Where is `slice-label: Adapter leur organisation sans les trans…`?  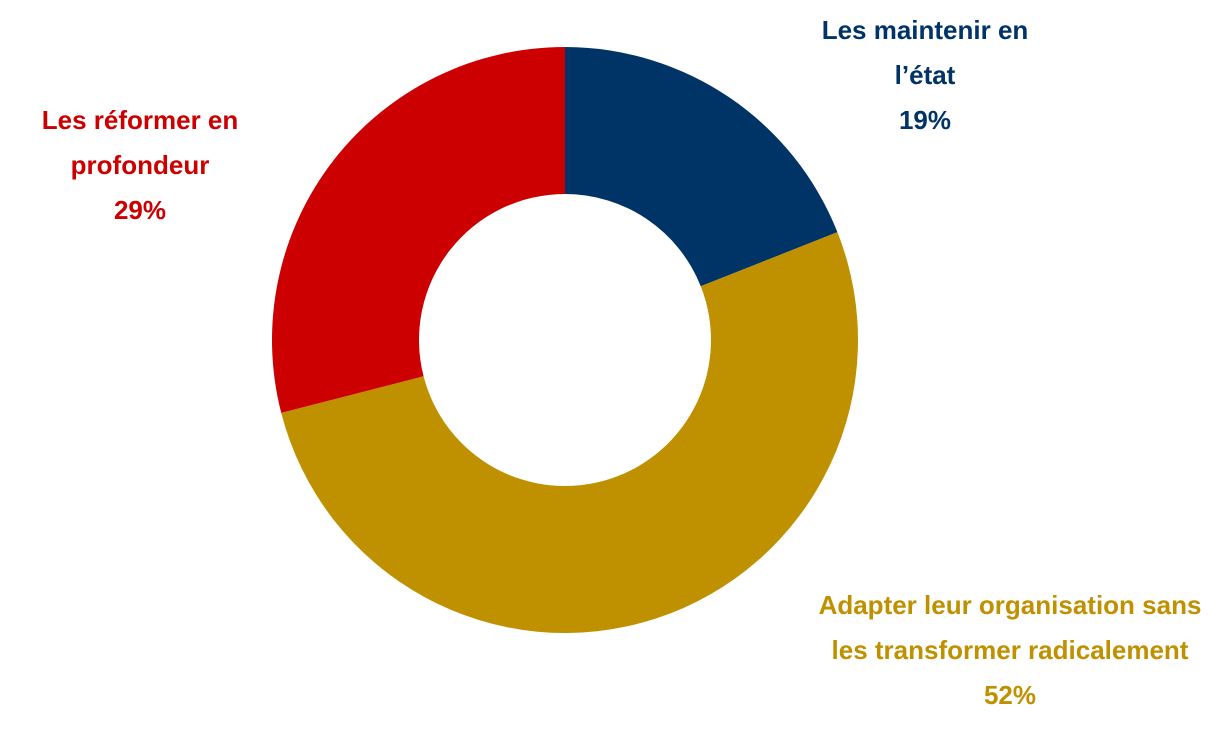
slice-label: Adapter leur organisation sans les trans… is located at coordinates (1010, 650).